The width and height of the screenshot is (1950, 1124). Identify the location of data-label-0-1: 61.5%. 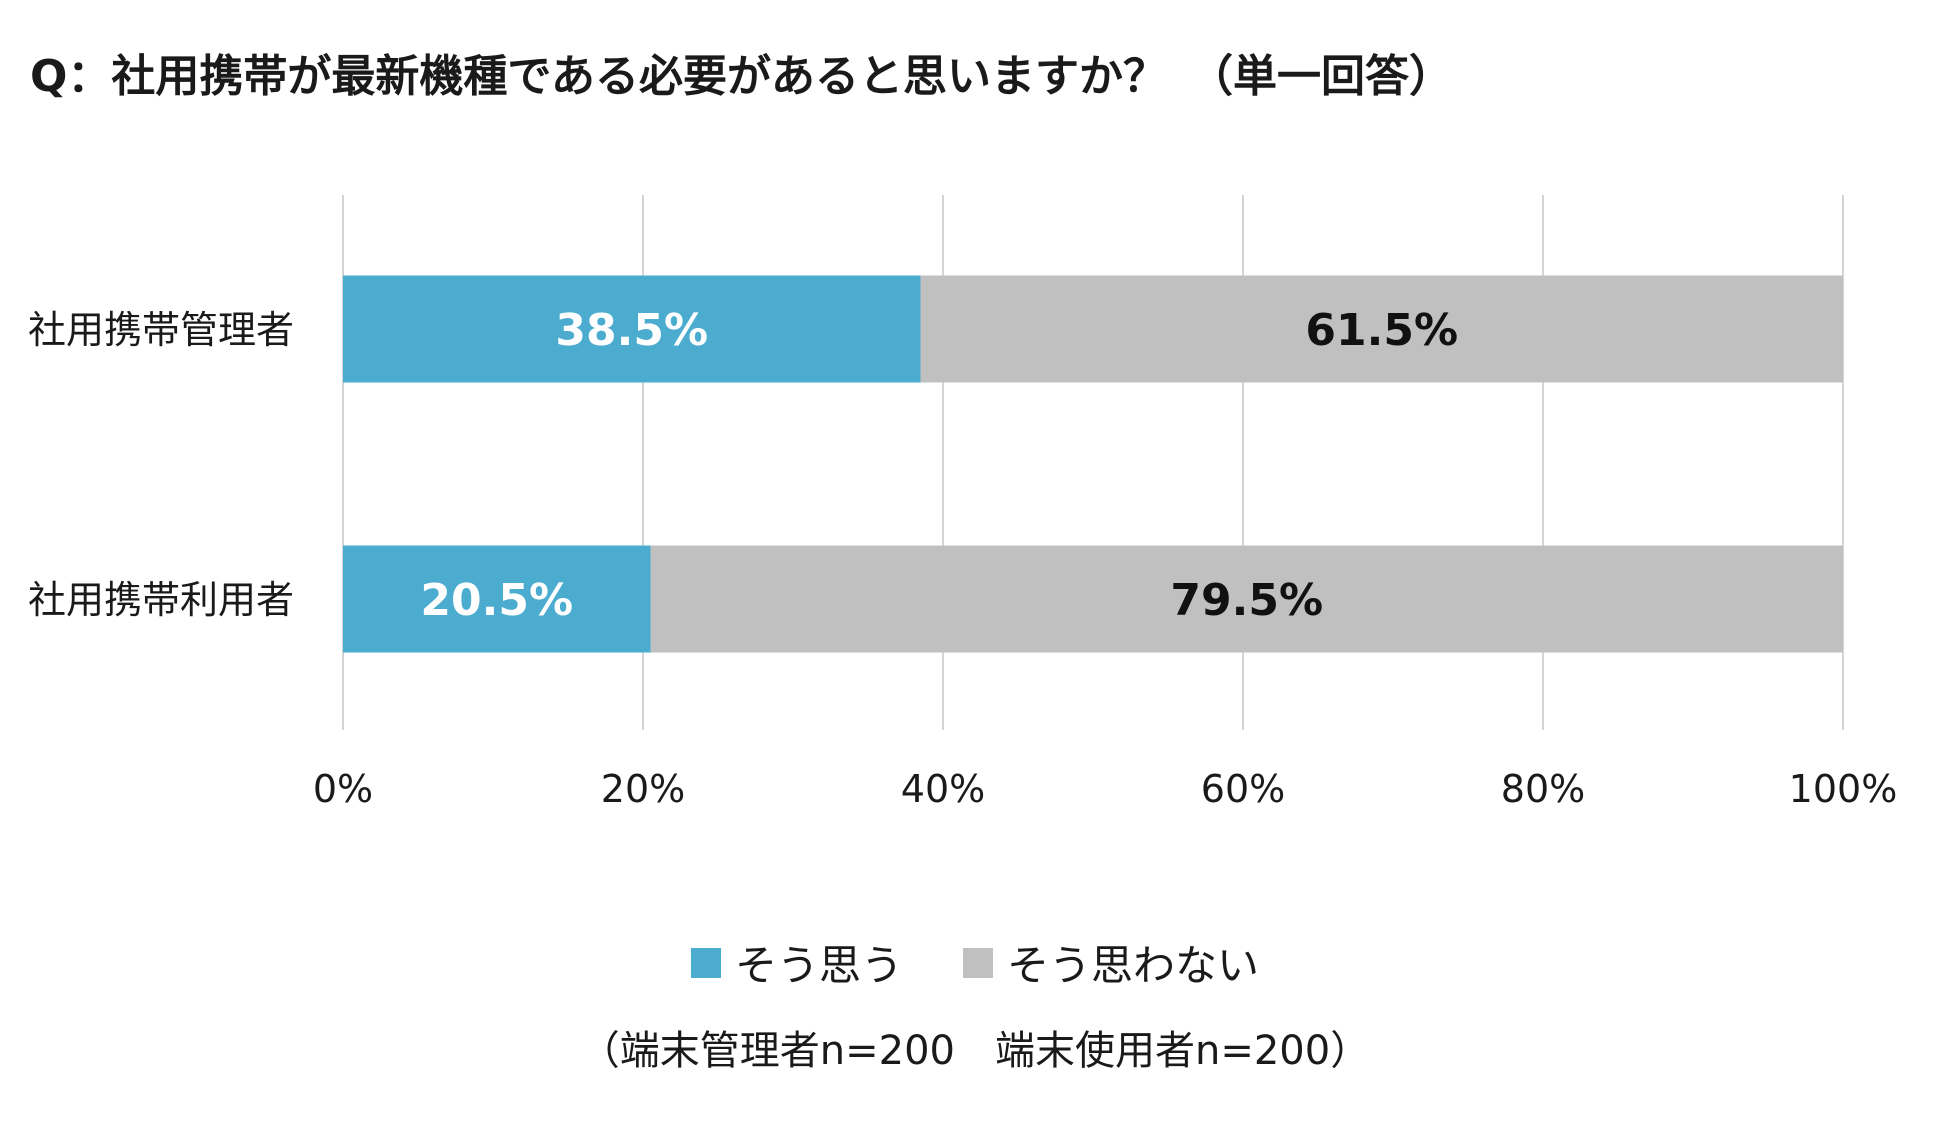
(1381, 330).